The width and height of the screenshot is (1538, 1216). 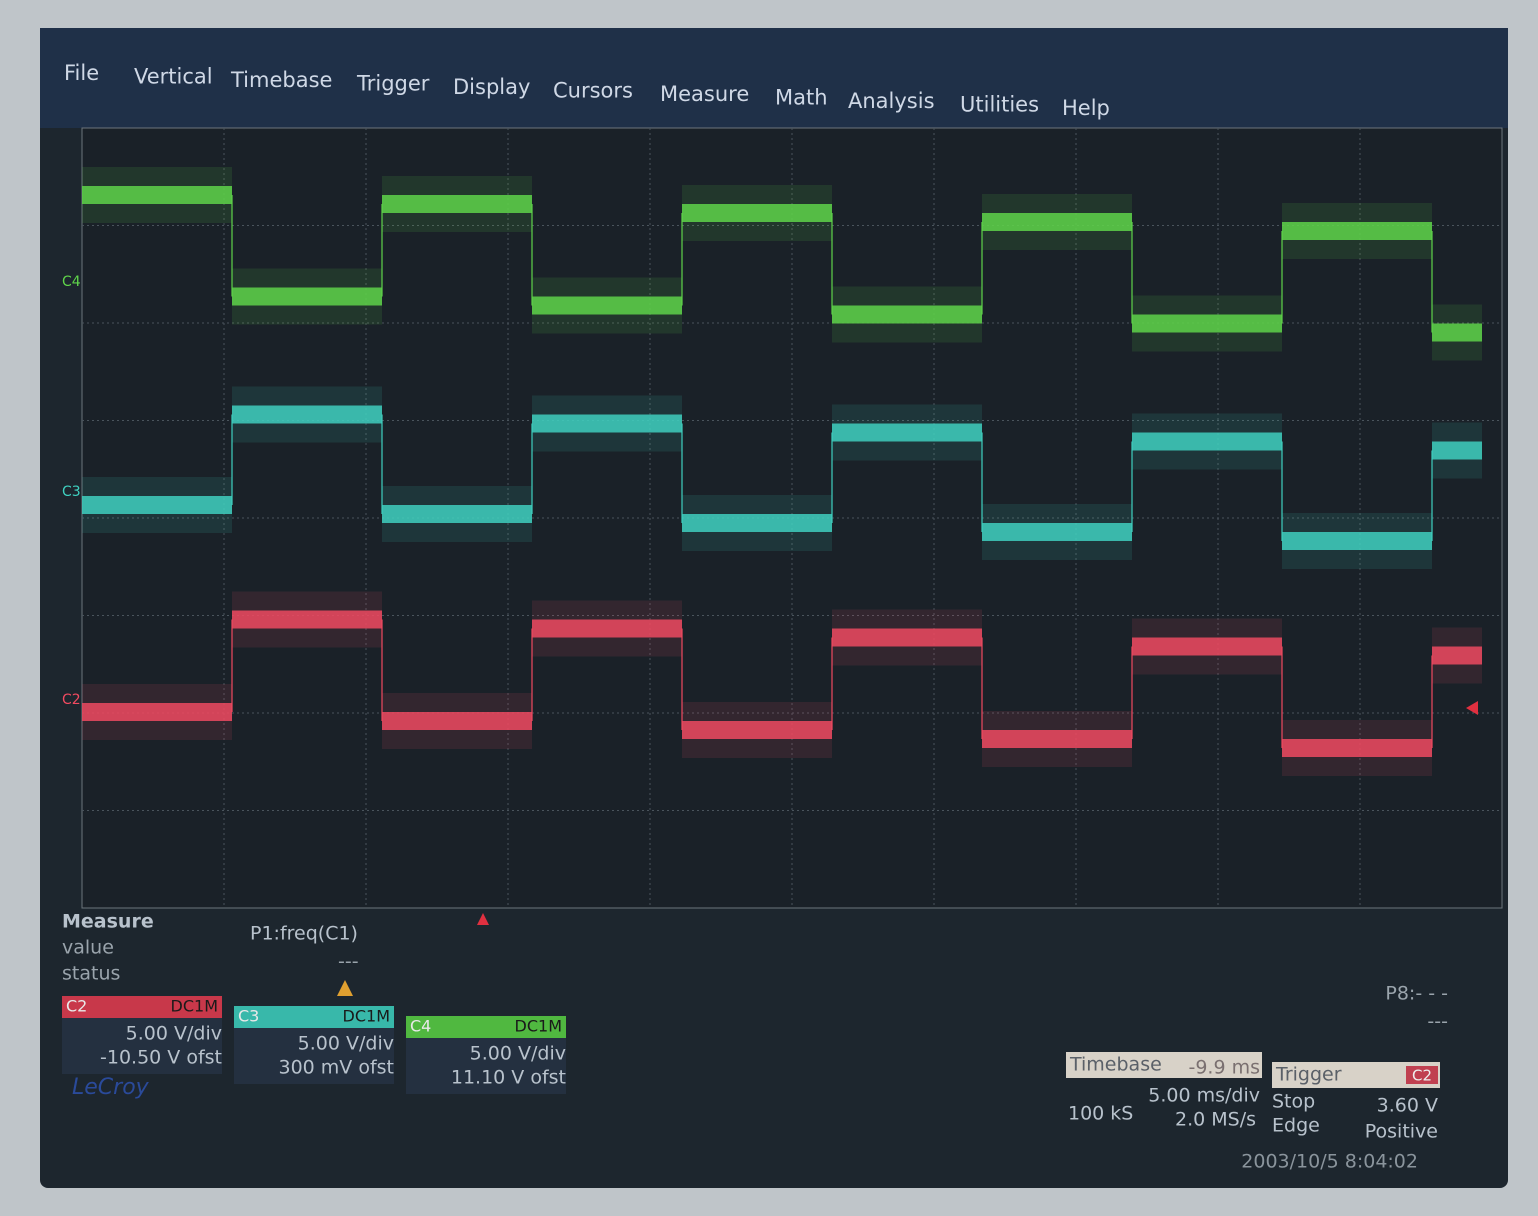 What do you see at coordinates (88, 948) in the screenshot?
I see `measure-row: value` at bounding box center [88, 948].